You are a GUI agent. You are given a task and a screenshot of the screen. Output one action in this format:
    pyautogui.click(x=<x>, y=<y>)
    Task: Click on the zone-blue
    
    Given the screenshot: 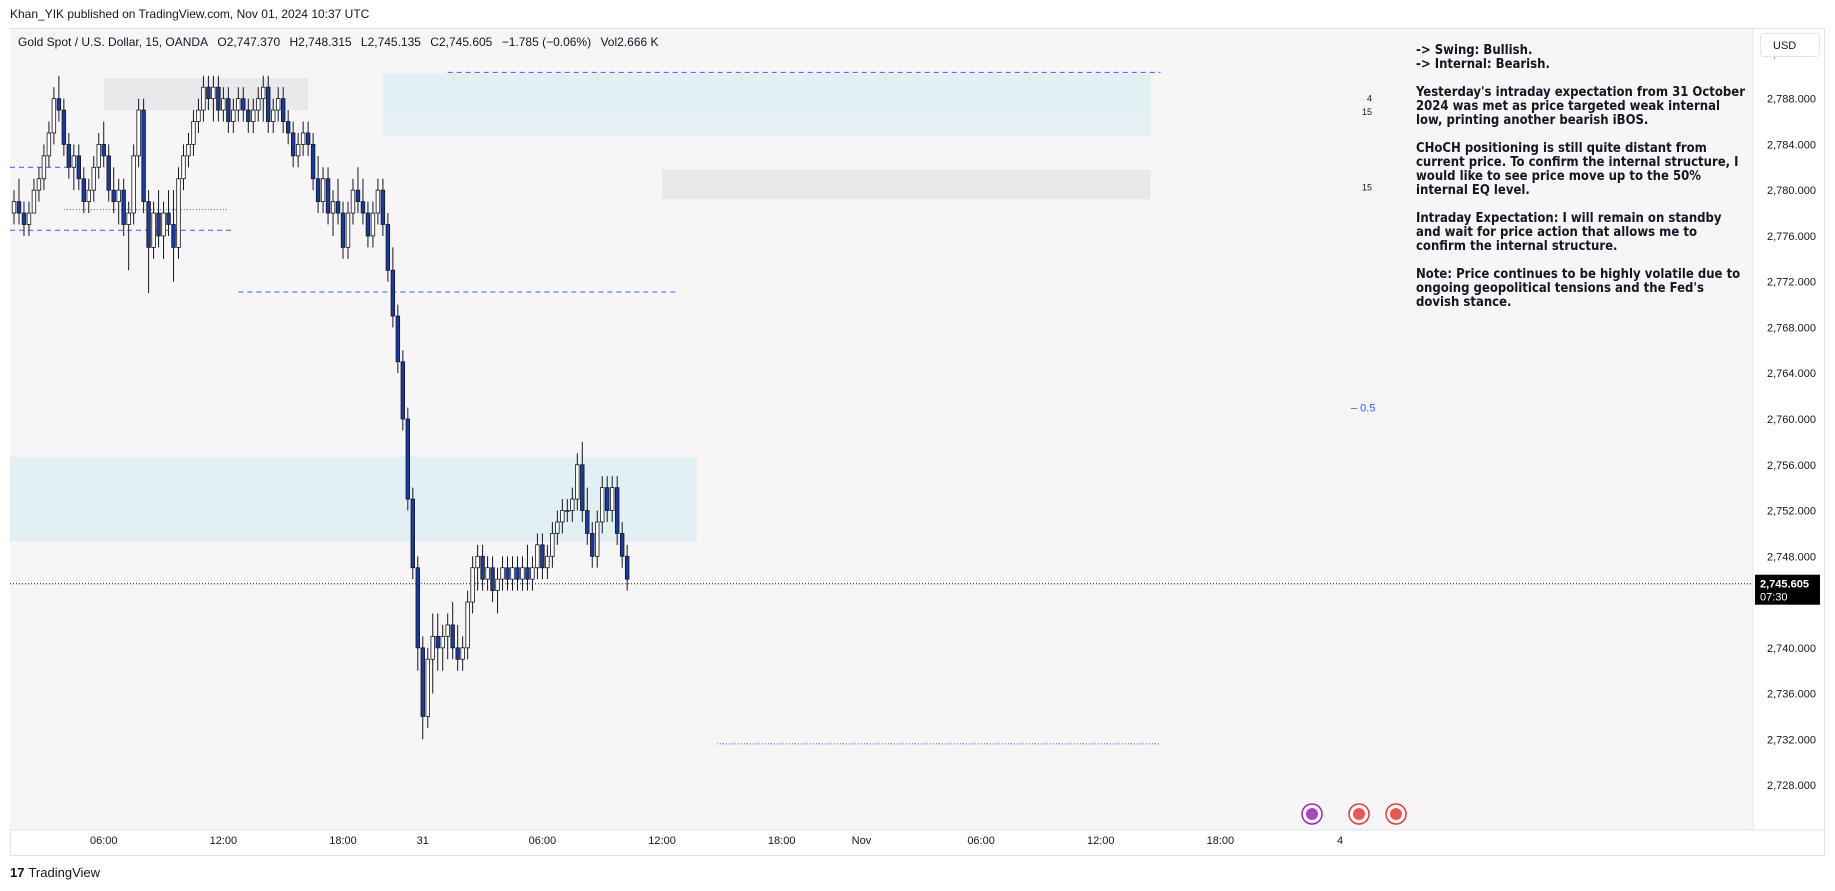 What is the action you would take?
    pyautogui.click(x=766, y=125)
    